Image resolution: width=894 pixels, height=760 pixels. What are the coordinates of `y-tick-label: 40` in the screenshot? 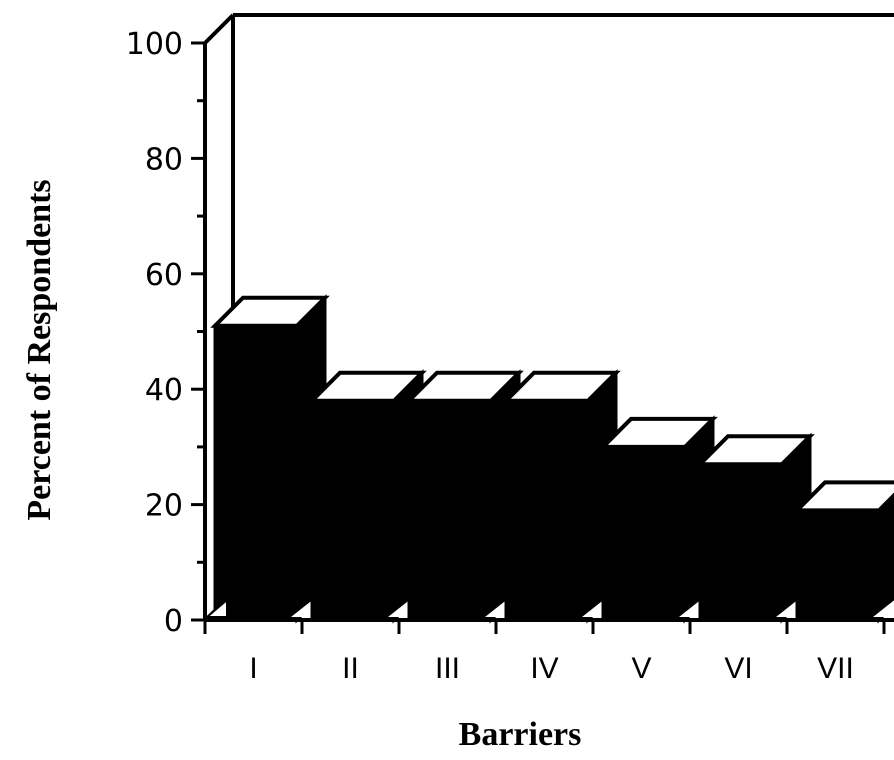 It's located at (164, 390).